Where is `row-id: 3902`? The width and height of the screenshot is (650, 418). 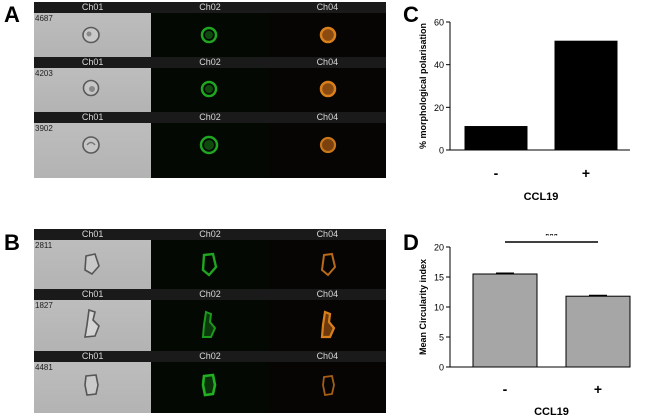
row-id: 3902 is located at coordinates (44, 128).